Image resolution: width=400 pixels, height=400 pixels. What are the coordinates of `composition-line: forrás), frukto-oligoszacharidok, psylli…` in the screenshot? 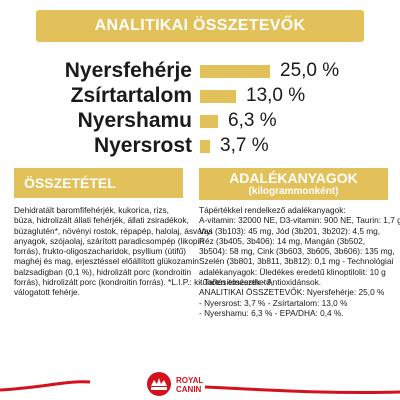 It's located at (100, 251).